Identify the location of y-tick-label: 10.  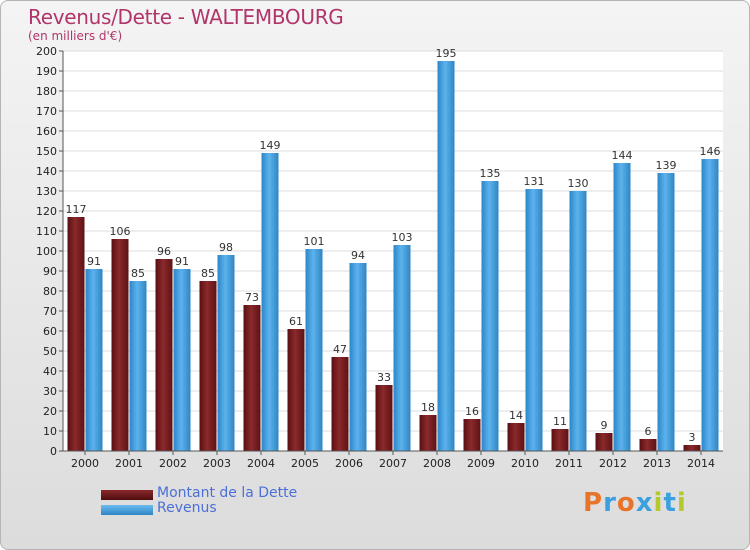
(50, 431).